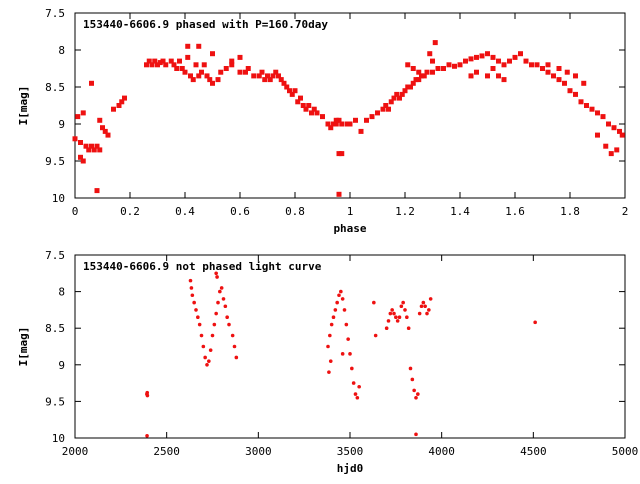 The image size is (640, 484). What do you see at coordinates (75, 211) in the screenshot?
I see `x-tick-label: 0` at bounding box center [75, 211].